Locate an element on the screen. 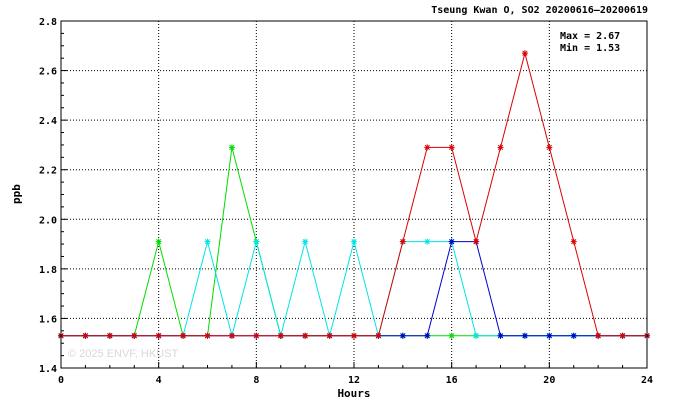 This screenshot has height=409, width=674. y-tick-label: 2.2 is located at coordinates (48, 171).